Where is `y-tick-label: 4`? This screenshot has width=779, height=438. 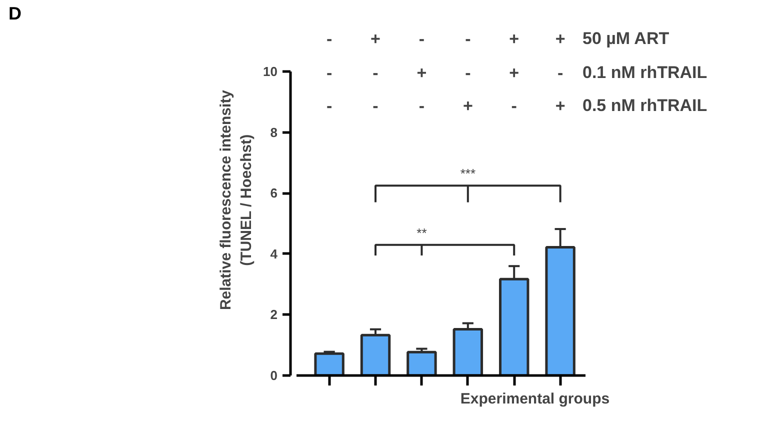
y-tick-label: 4 is located at coordinates (274, 254).